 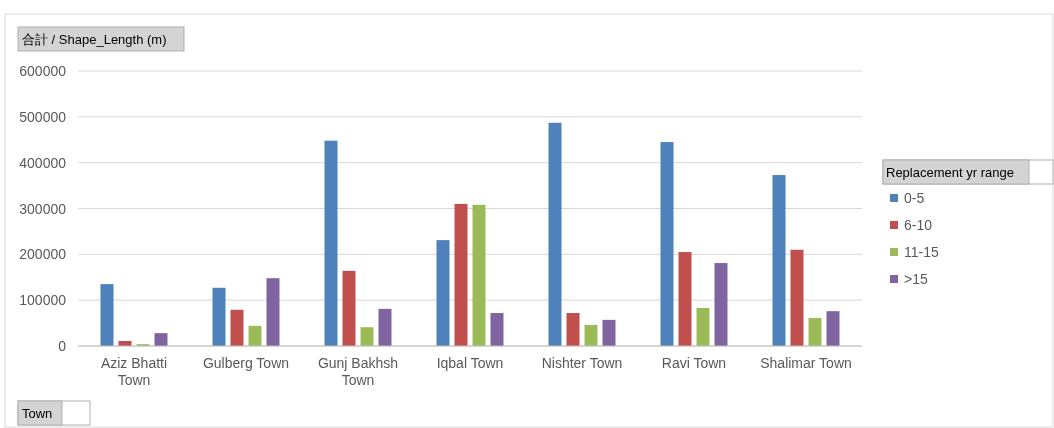 What do you see at coordinates (918, 225) in the screenshot?
I see `legend-label: 6-10` at bounding box center [918, 225].